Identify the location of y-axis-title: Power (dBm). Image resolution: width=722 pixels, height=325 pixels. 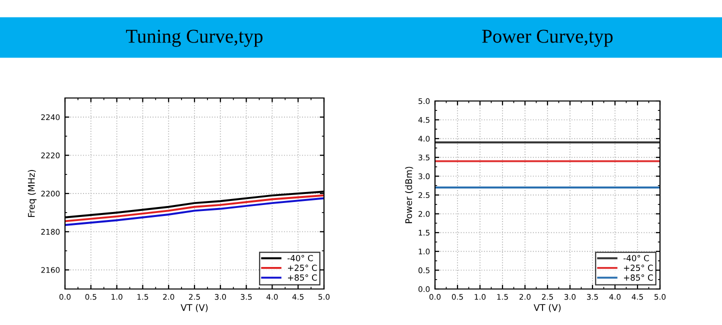
(409, 195).